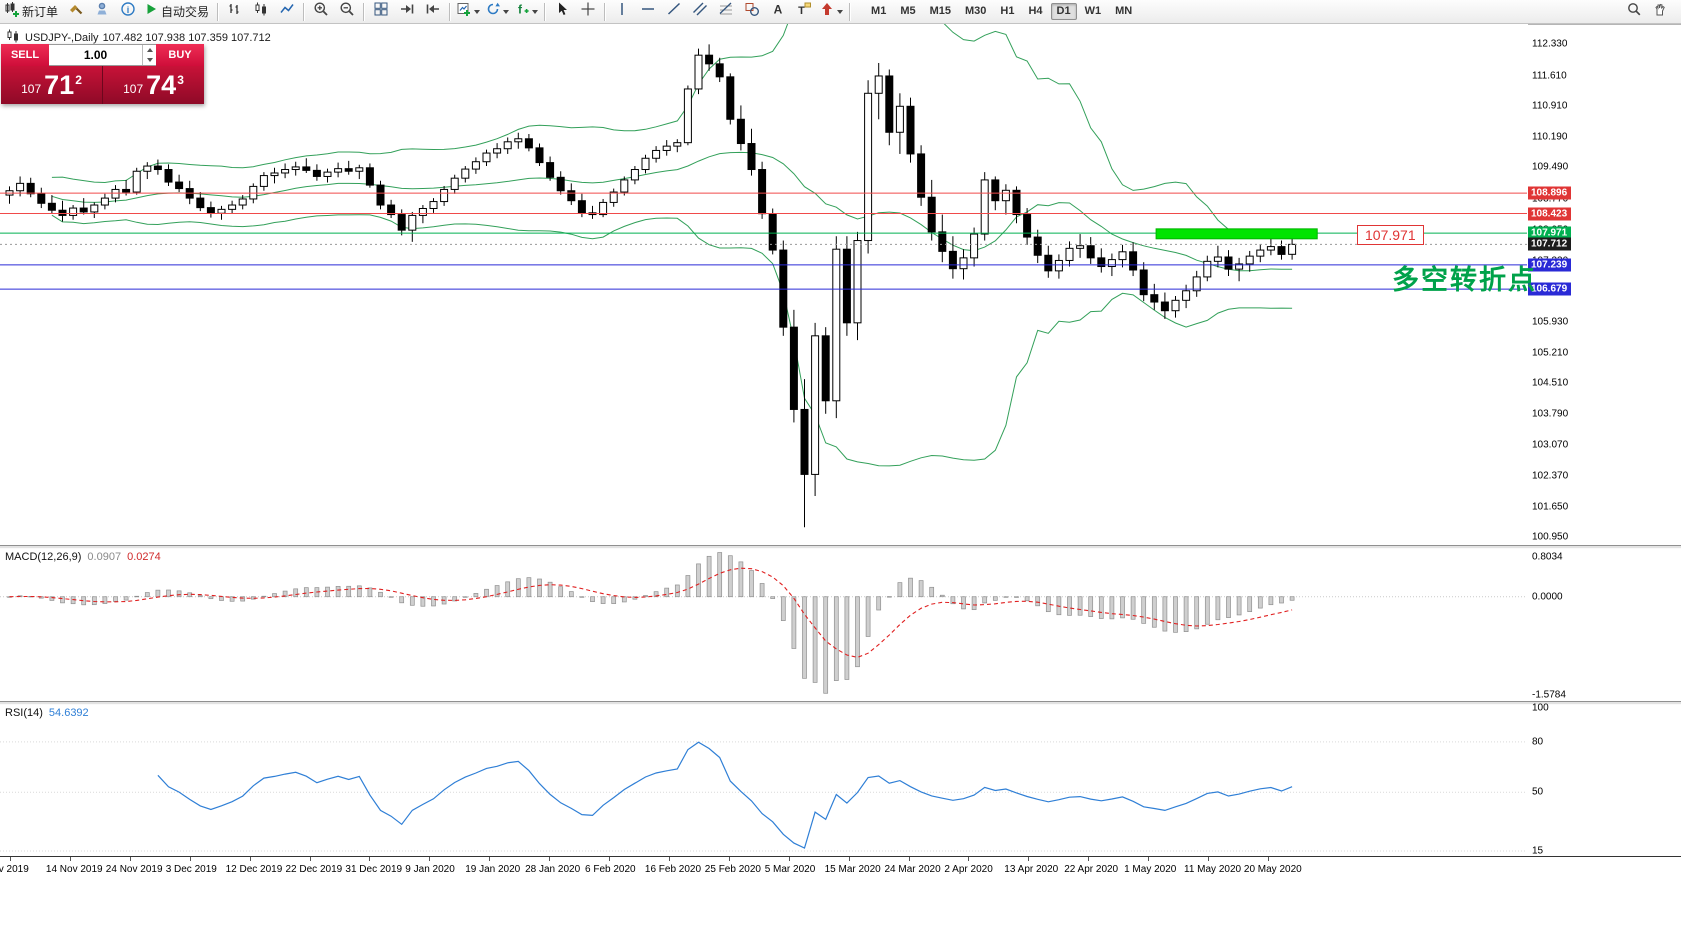 The height and width of the screenshot is (948, 1681). I want to click on trend-note-text: 多空转折点, so click(1464, 280).